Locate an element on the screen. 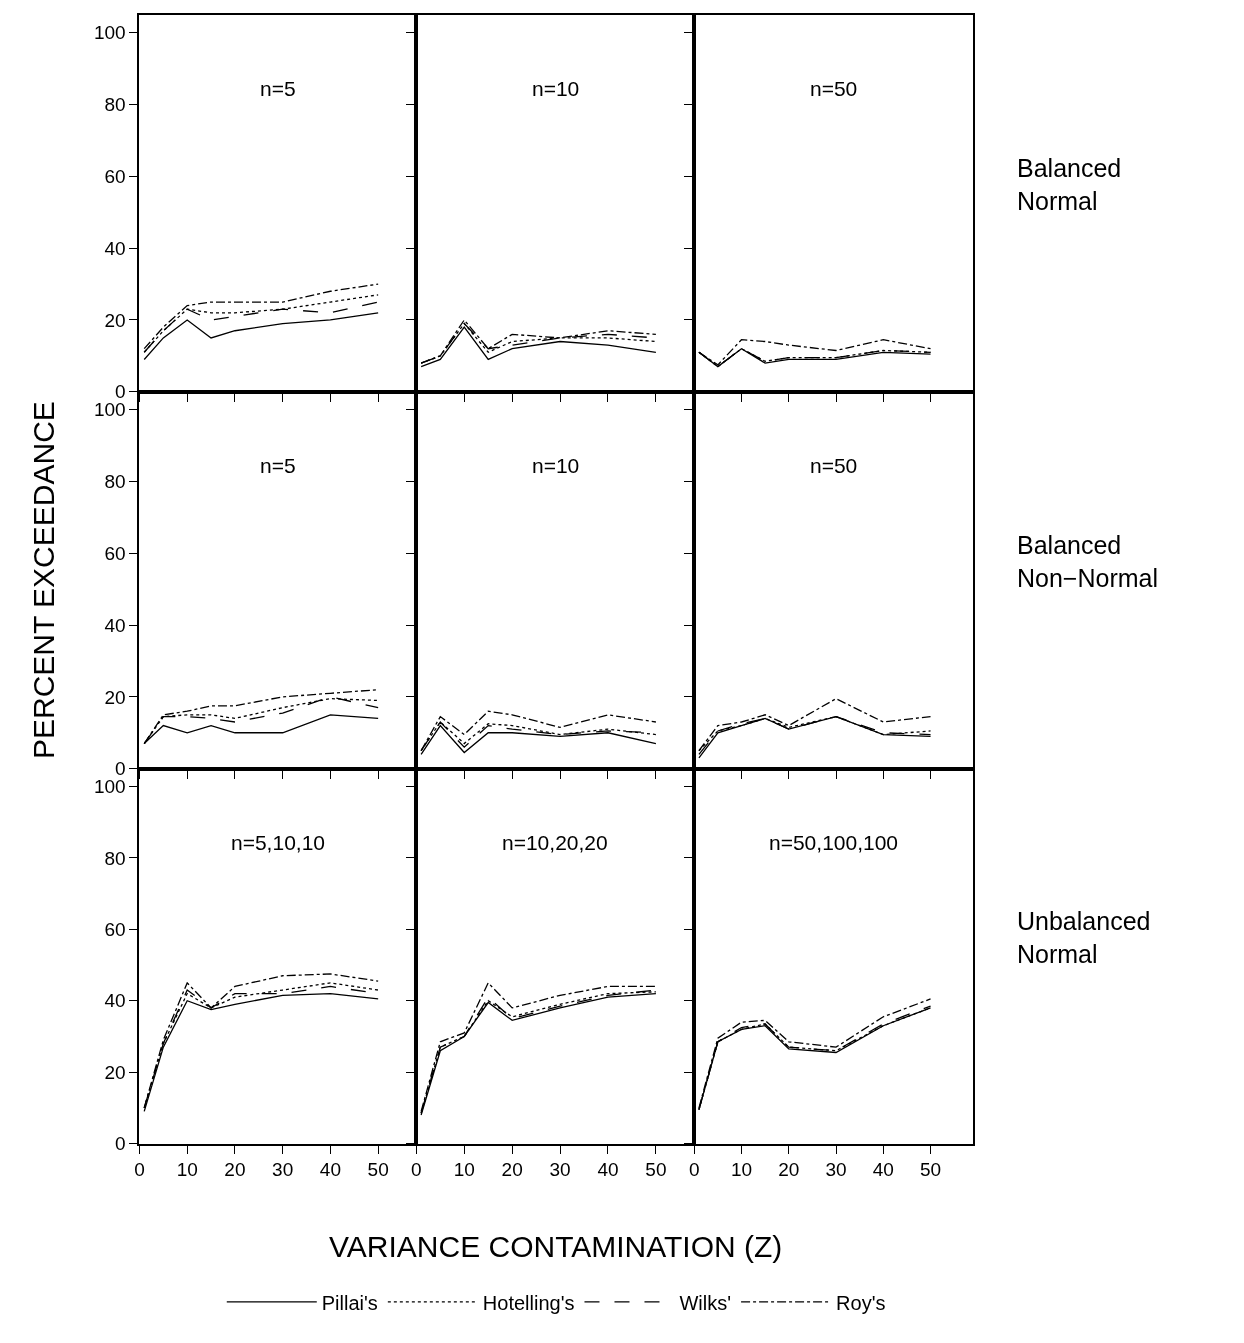  text: n=50,100,100 is located at coordinates (834, 842).